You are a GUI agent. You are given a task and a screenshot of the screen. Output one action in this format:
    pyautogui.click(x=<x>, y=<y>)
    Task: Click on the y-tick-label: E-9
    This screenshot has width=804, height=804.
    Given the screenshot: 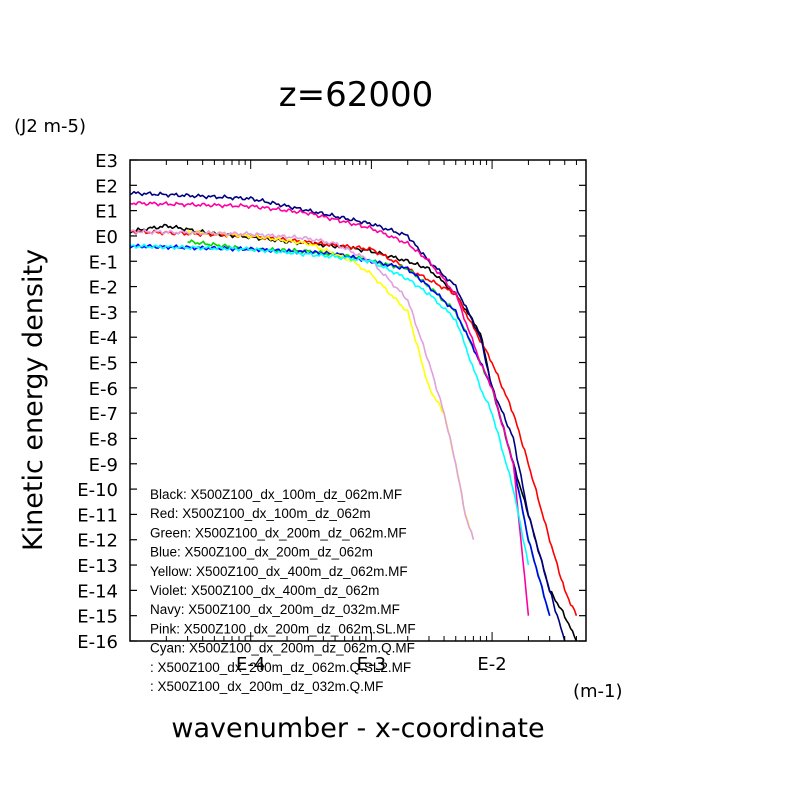 What is the action you would take?
    pyautogui.click(x=103, y=465)
    